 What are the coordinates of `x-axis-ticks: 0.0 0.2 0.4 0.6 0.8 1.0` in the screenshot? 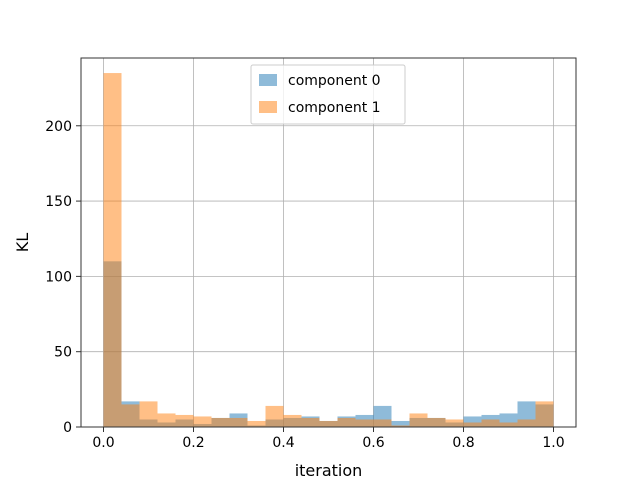 It's located at (328, 439).